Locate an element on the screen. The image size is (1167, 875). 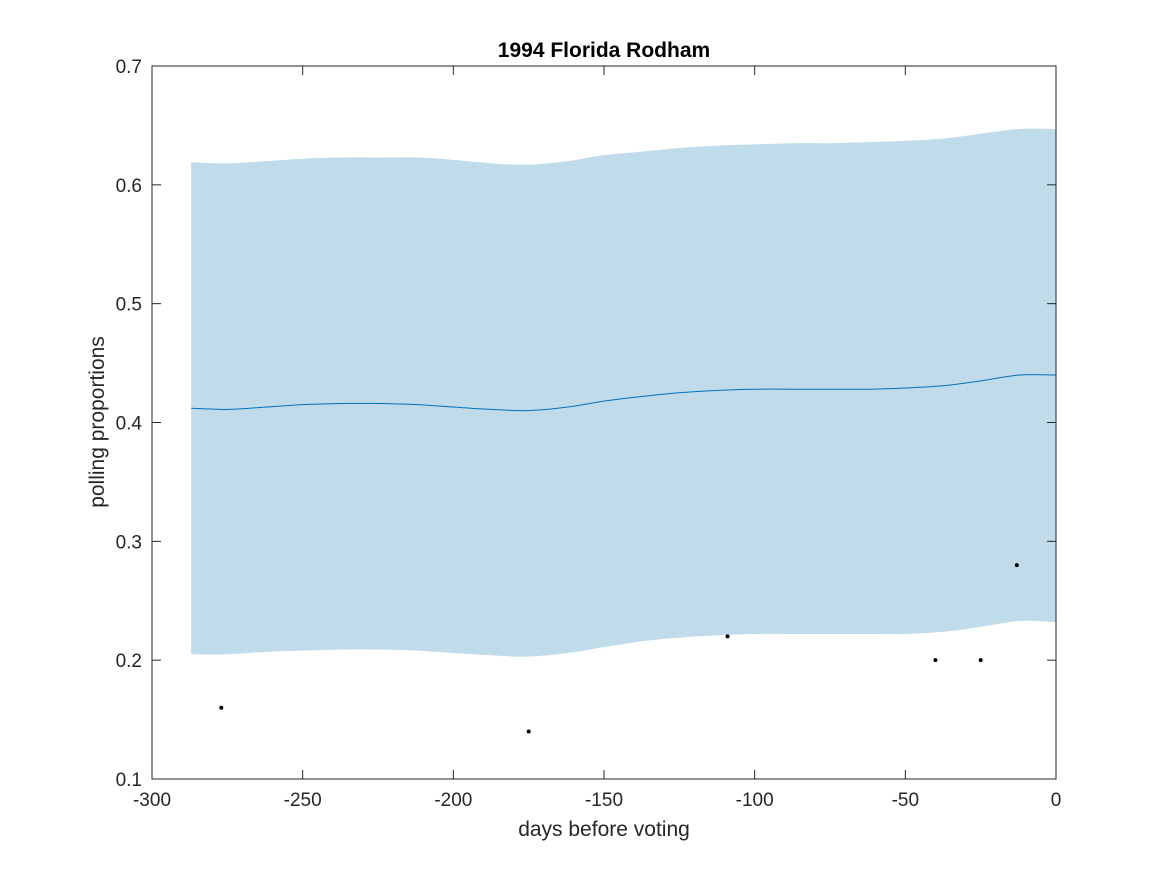
y-tick-label: 0.4 is located at coordinates (129, 424).